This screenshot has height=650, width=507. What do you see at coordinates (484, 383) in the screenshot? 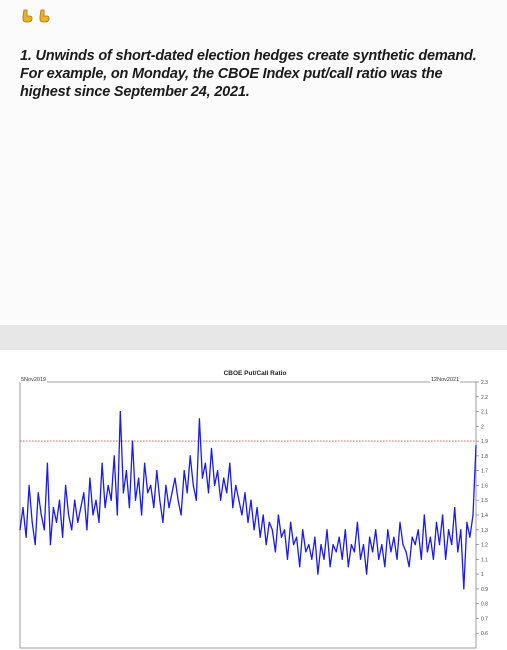
I see `y-tick-label: 2.3` at bounding box center [484, 383].